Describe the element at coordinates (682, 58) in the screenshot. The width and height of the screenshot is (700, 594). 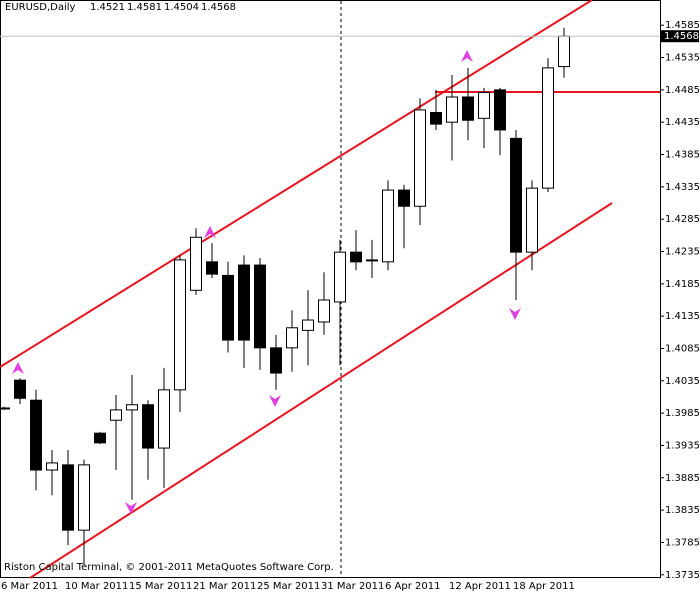
I see `y-tick-label: 1.4535` at that location.